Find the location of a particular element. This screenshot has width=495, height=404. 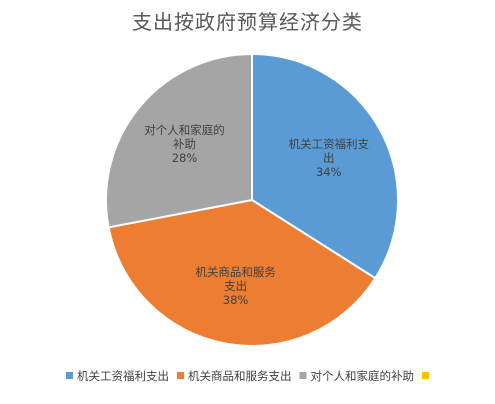

legend-label-2: 对个人和家庭的补助 is located at coordinates (363, 376).